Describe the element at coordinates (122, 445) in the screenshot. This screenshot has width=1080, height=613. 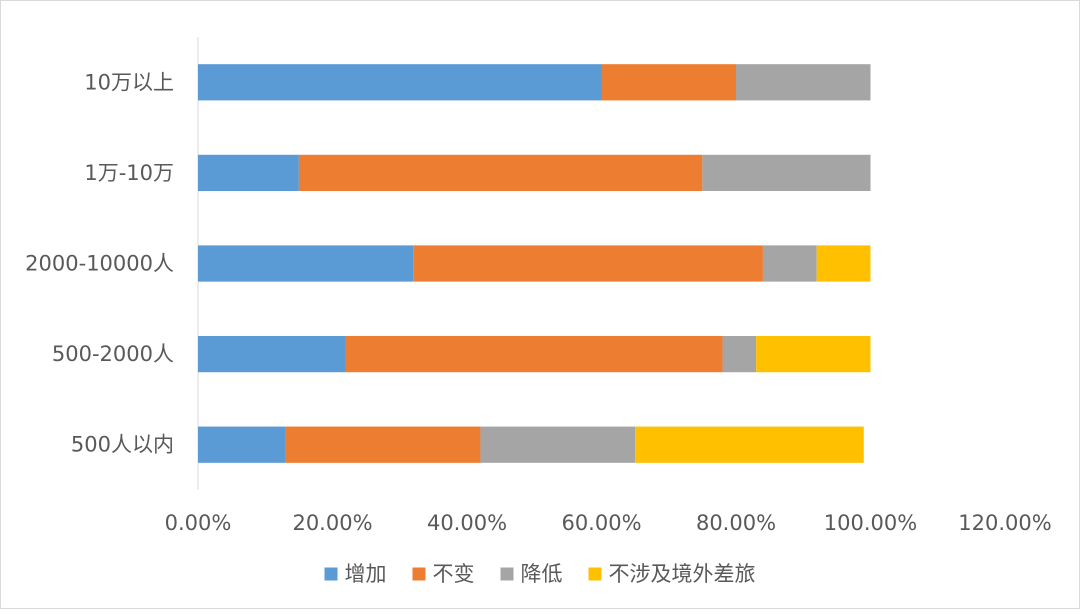
I see `category-label: 500人以内` at that location.